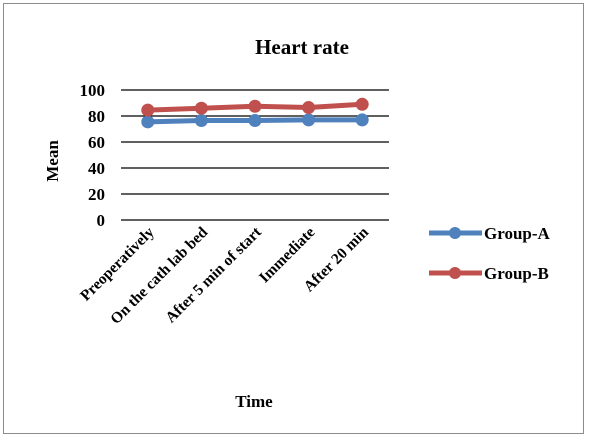 Image resolution: width=590 pixels, height=439 pixels. What do you see at coordinates (96, 168) in the screenshot?
I see `y-tick-label: 40` at bounding box center [96, 168].